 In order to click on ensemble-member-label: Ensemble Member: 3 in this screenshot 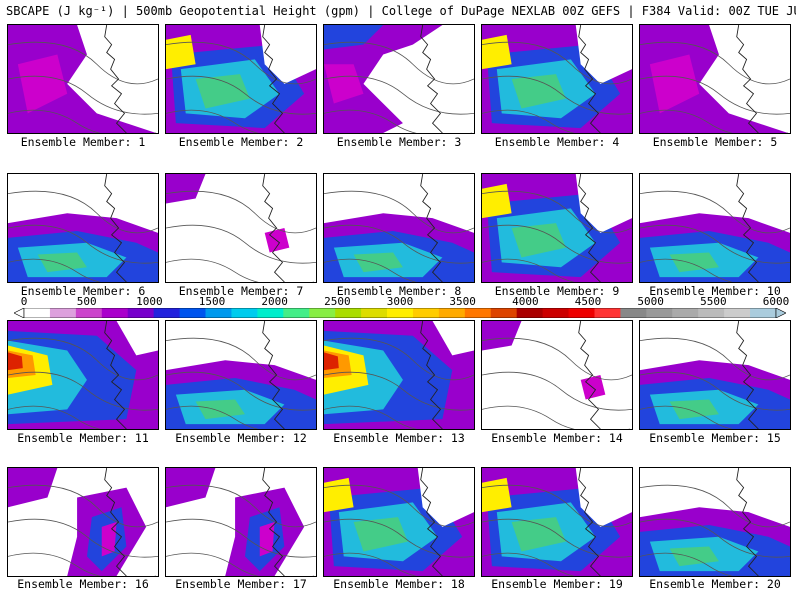, I will do `click(399, 142)`.